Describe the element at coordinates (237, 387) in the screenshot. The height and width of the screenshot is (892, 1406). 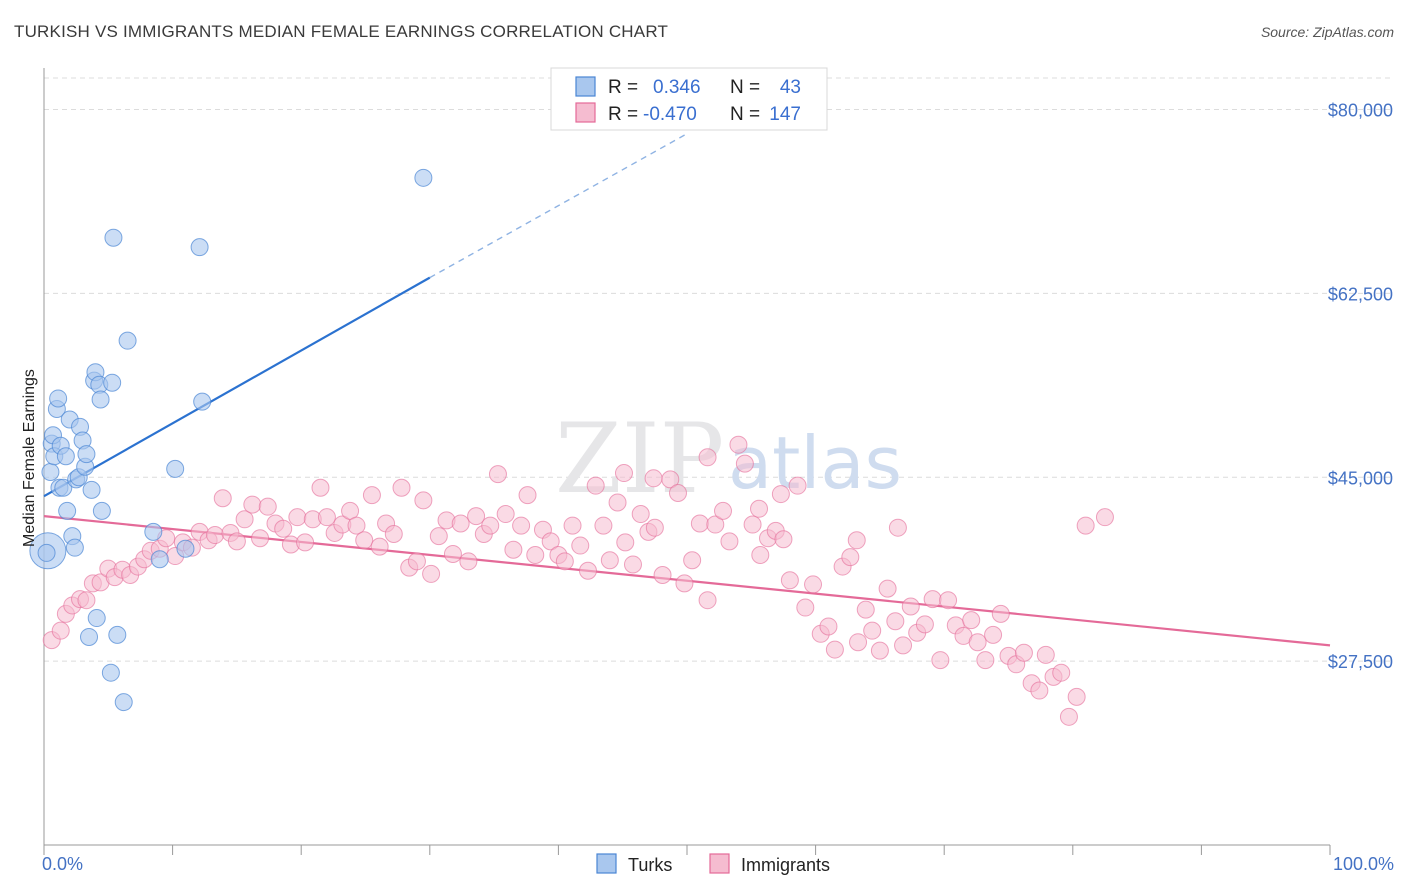
I see `turks-trend-line` at that location.